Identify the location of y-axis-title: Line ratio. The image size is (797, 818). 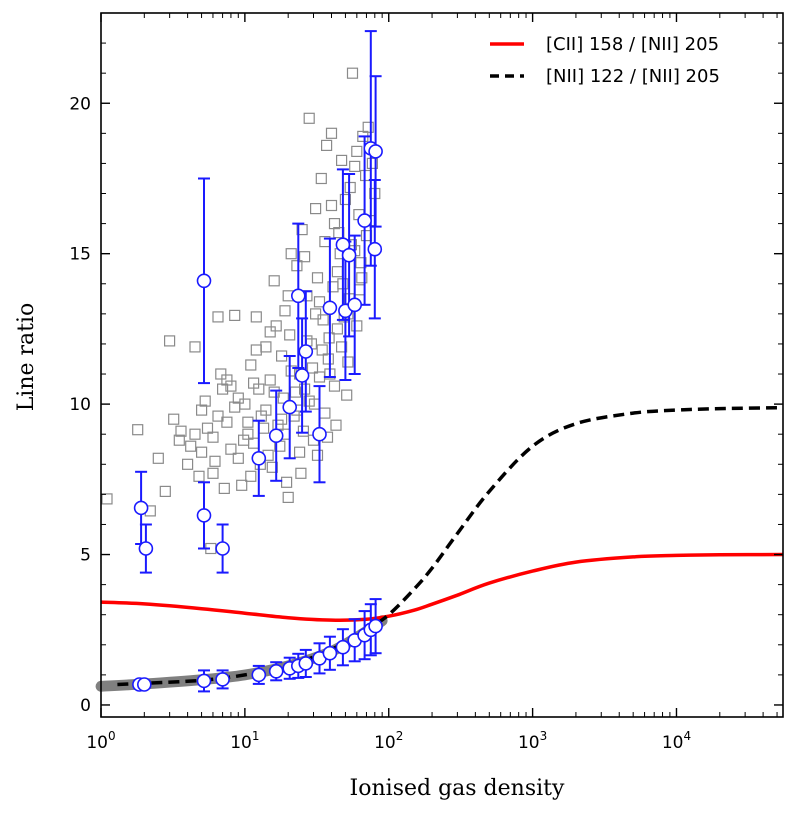
(26, 357).